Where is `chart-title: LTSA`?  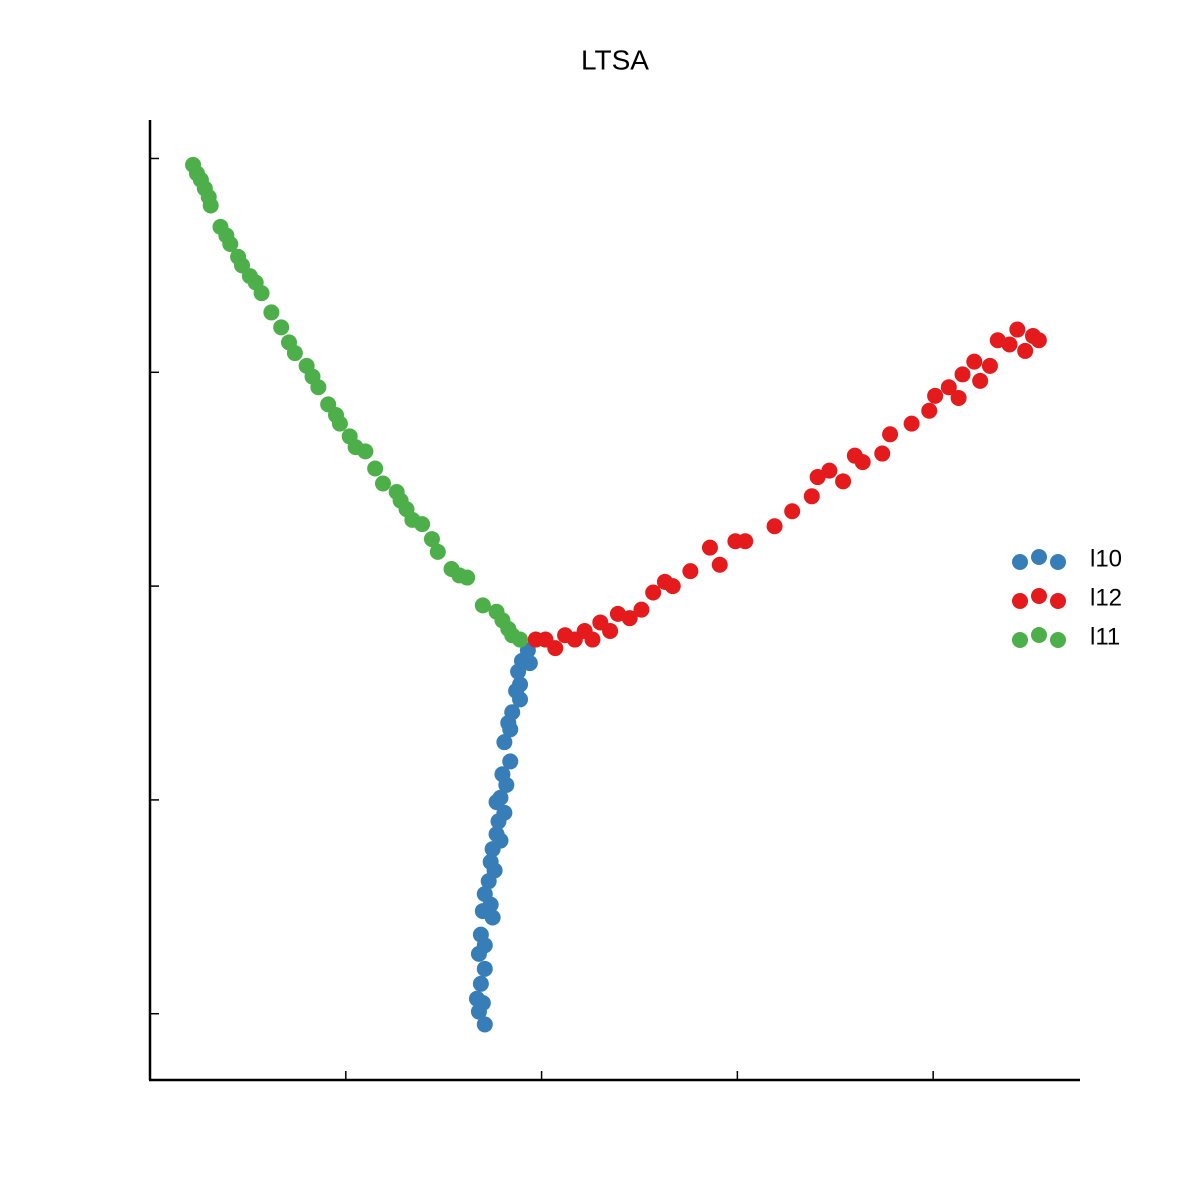
chart-title: LTSA is located at coordinates (615, 59).